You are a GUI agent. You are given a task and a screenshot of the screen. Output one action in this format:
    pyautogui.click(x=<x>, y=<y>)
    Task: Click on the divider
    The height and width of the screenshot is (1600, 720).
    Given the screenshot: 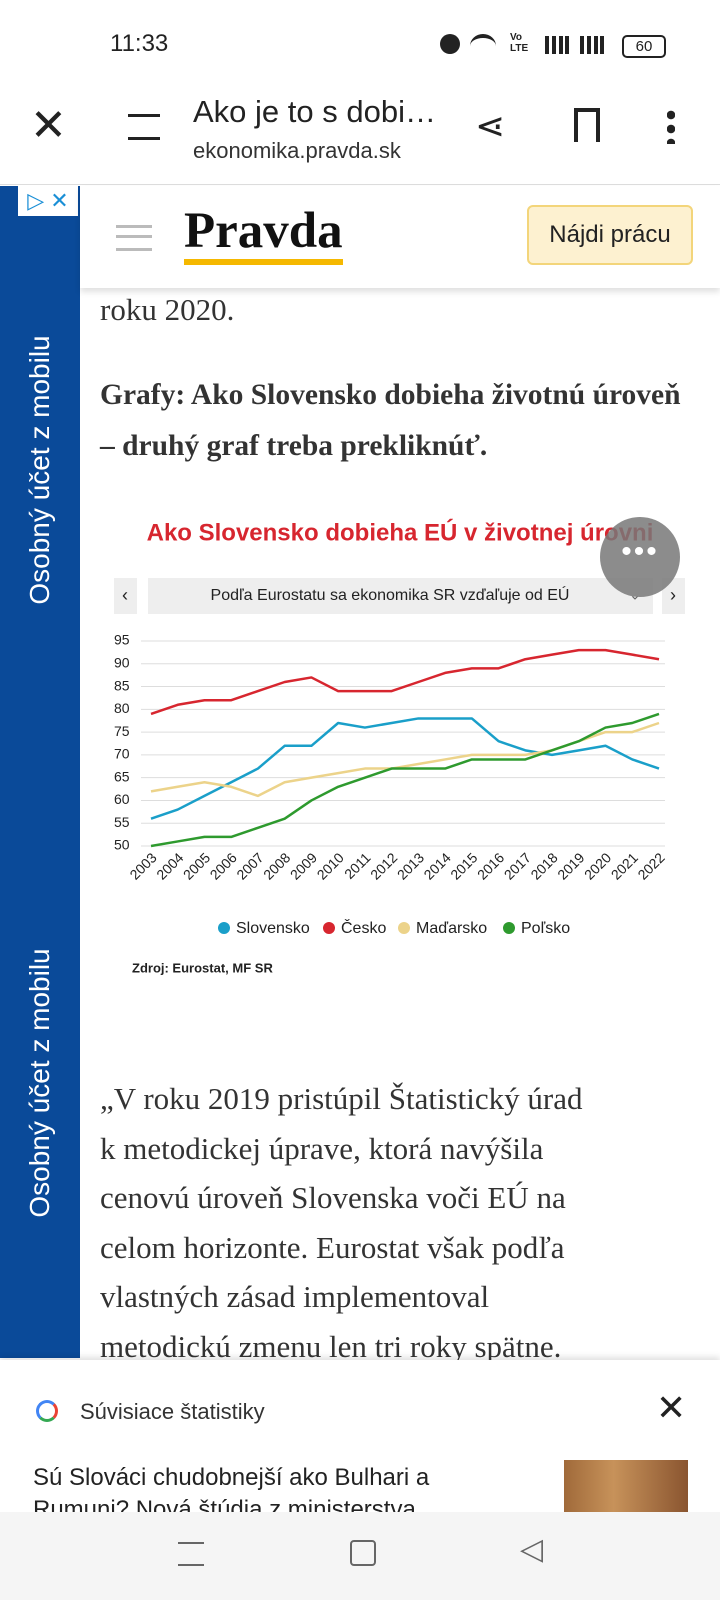 What is the action you would take?
    pyautogui.click(x=360, y=184)
    